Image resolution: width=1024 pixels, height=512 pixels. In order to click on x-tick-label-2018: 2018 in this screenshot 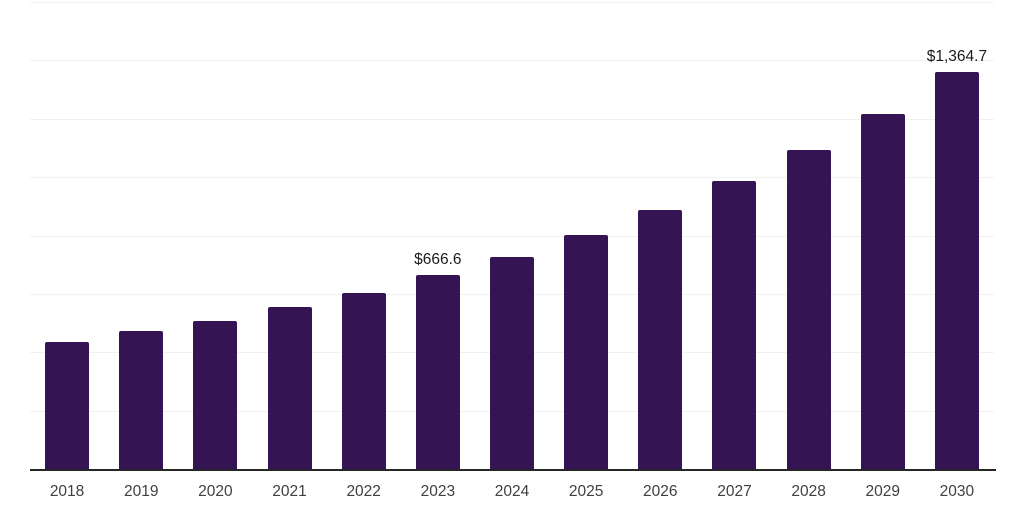, I will do `click(67, 491)`.